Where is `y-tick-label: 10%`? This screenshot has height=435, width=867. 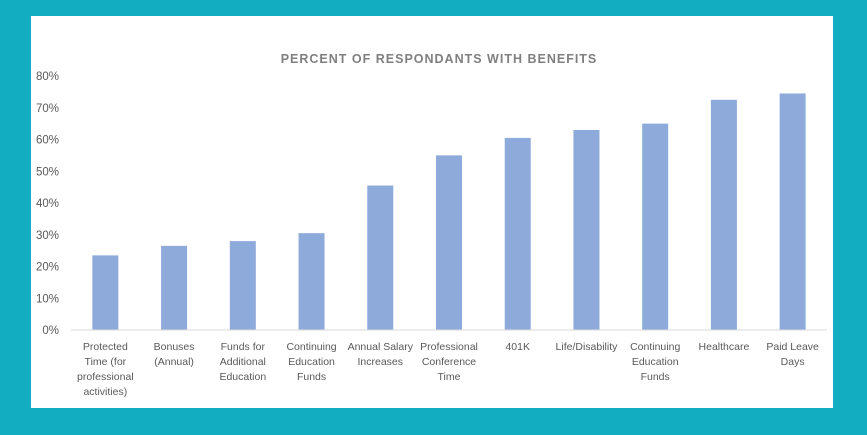
y-tick-label: 10% is located at coordinates (47, 299).